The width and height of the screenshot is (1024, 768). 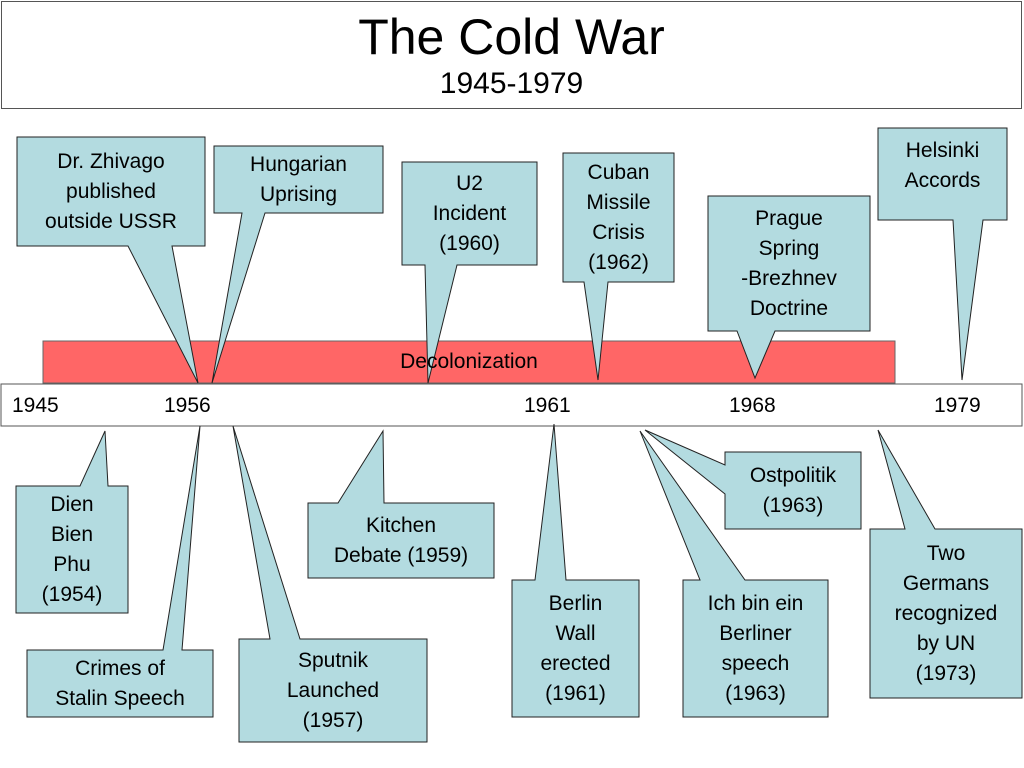 What do you see at coordinates (401, 504) in the screenshot?
I see `callout-kitchen-debate` at bounding box center [401, 504].